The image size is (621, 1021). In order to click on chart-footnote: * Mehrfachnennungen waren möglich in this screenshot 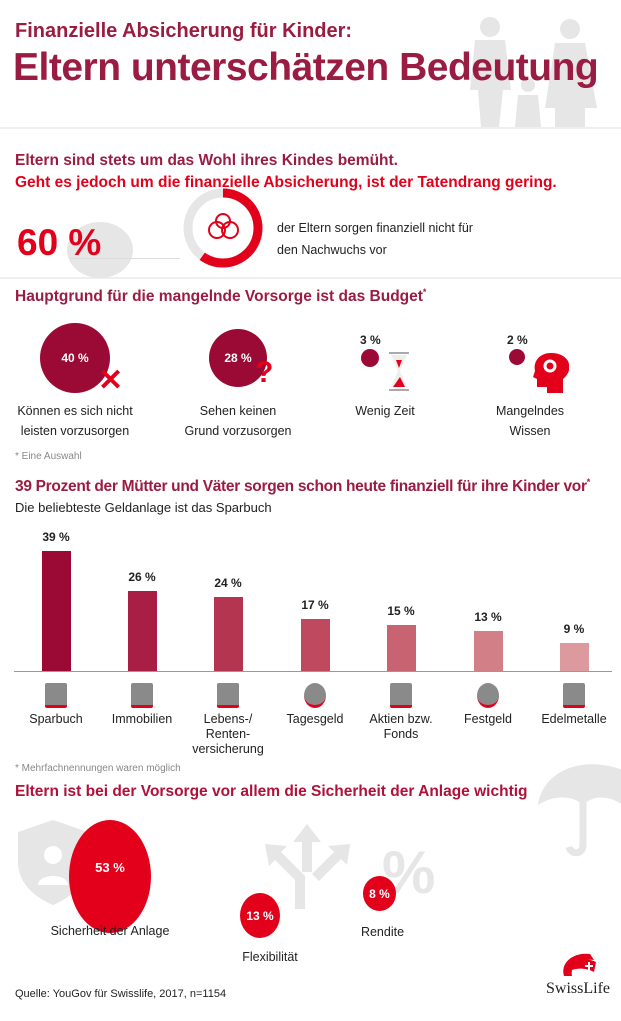, I will do `click(98, 768)`.